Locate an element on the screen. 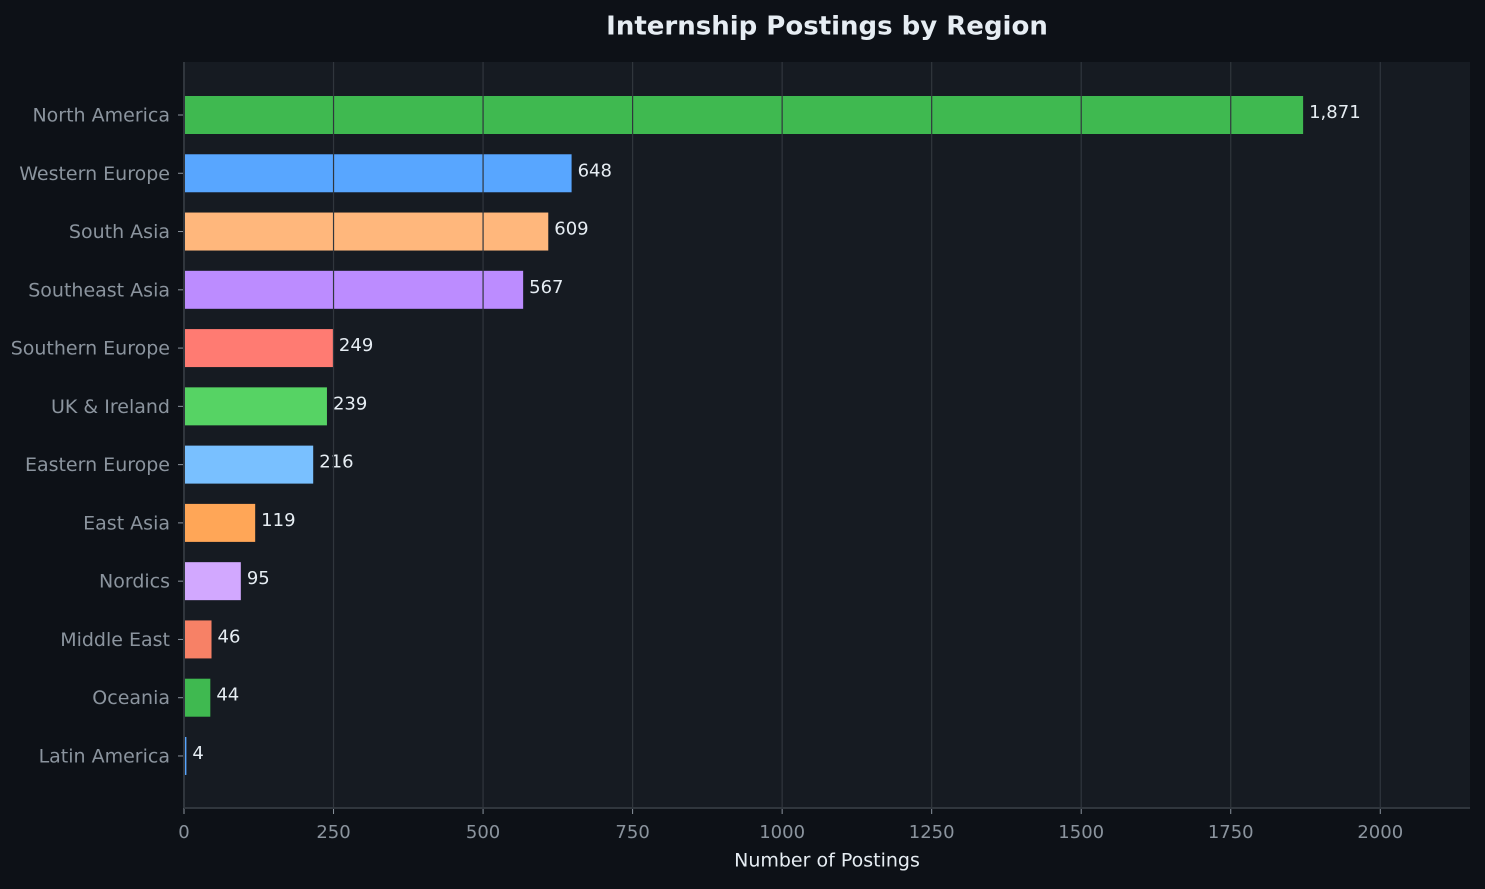 This screenshot has width=1485, height=889. x-tick-label: 250 is located at coordinates (333, 832).